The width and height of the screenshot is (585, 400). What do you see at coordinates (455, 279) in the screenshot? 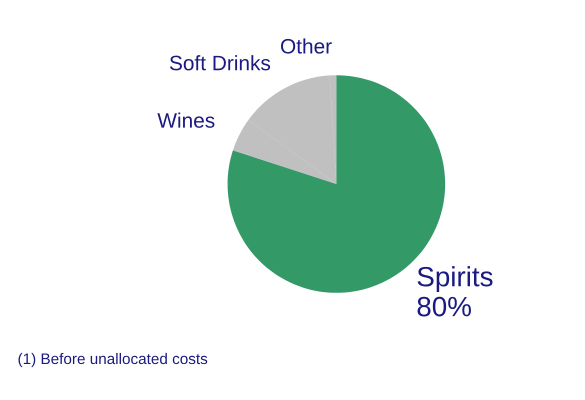
I see `slice-label: Spirits` at bounding box center [455, 279].